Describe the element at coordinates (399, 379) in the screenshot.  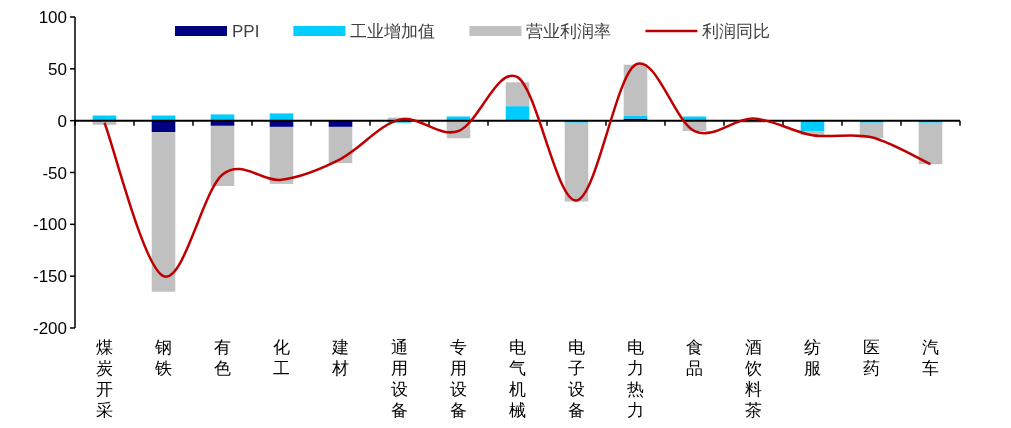
I see `x-tick-label: 通用设备` at that location.